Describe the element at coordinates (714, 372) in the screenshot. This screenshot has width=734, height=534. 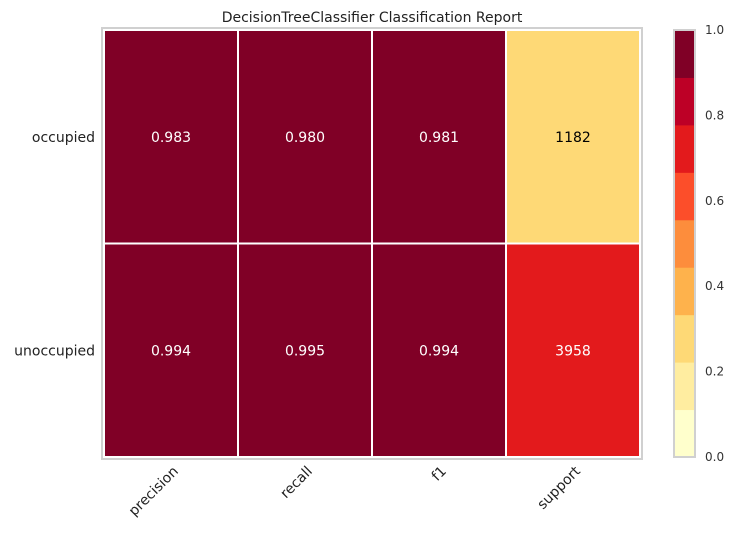
I see `colorbar-tick-label: 0.2` at that location.